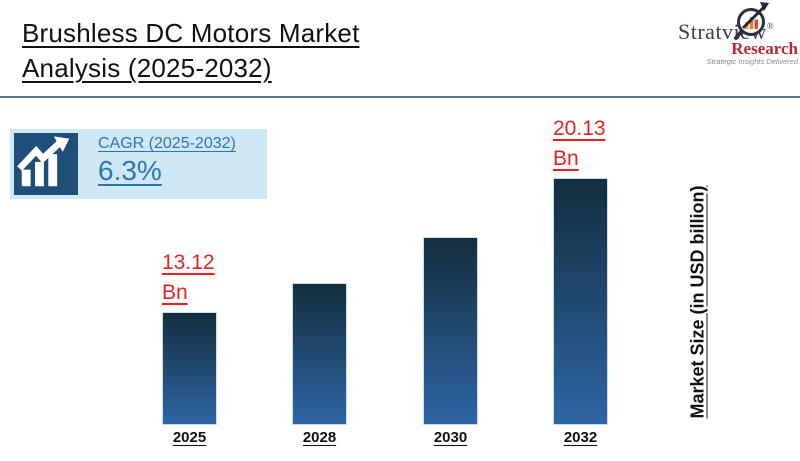 The height and width of the screenshot is (461, 800). Describe the element at coordinates (450, 331) in the screenshot. I see `bar-2030` at that location.